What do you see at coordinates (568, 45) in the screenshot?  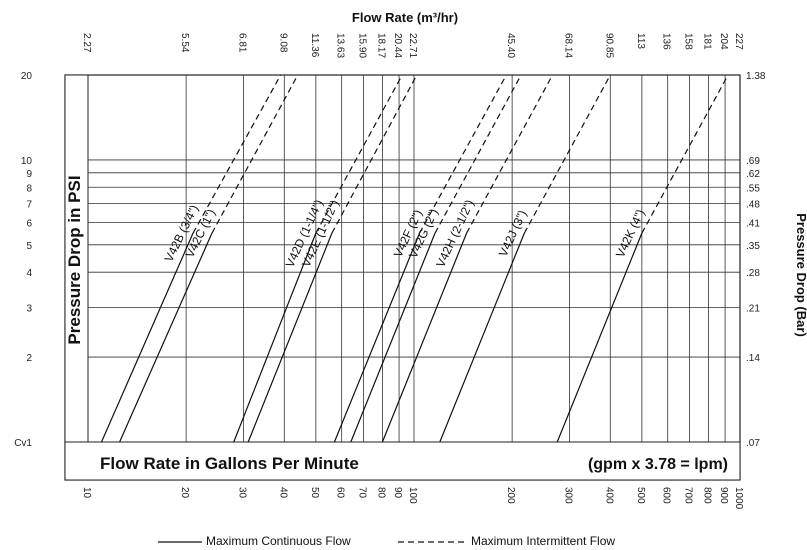 I see `x-tick-label-top: 68.14` at bounding box center [568, 45].